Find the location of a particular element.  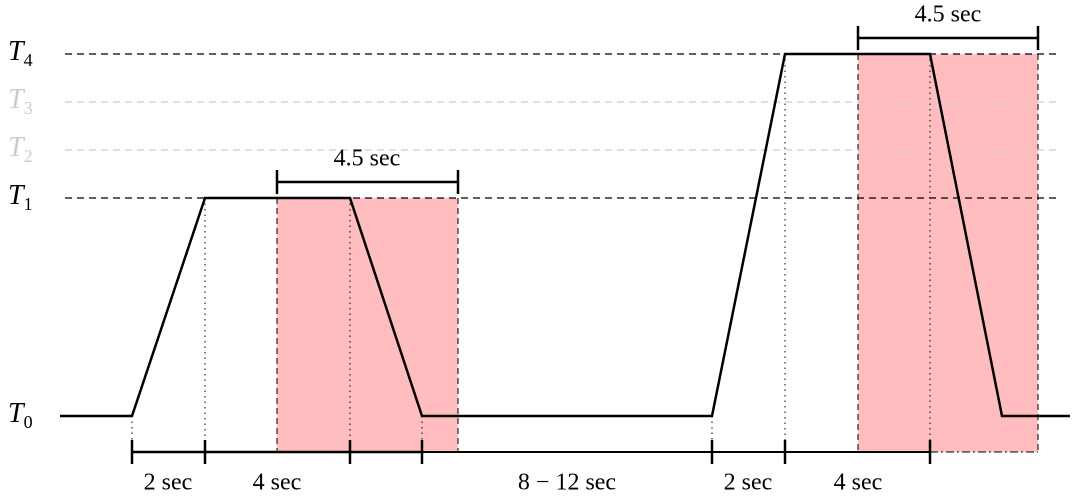

level-subscript: 2 is located at coordinates (28, 156).